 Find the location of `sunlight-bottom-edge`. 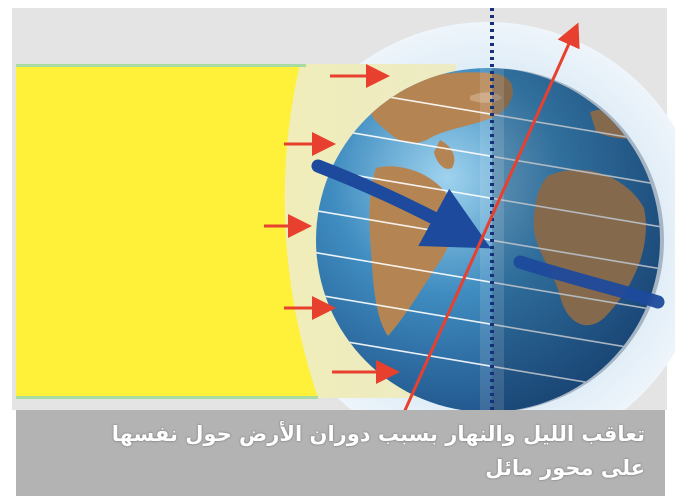

sunlight-bottom-edge is located at coordinates (167, 397).